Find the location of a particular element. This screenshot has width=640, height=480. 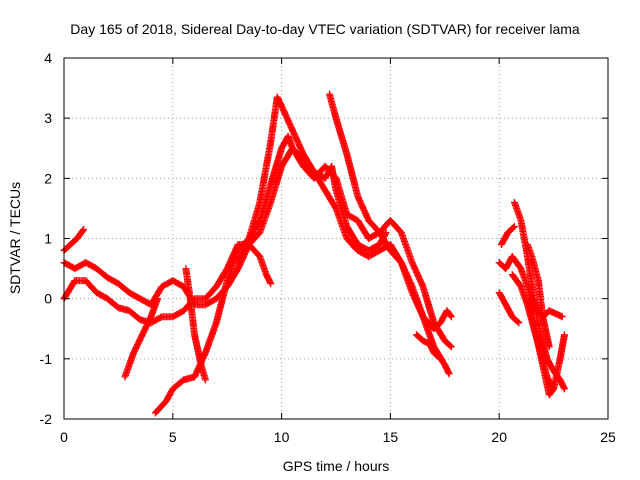

series-pass-k is located at coordinates (509, 308).